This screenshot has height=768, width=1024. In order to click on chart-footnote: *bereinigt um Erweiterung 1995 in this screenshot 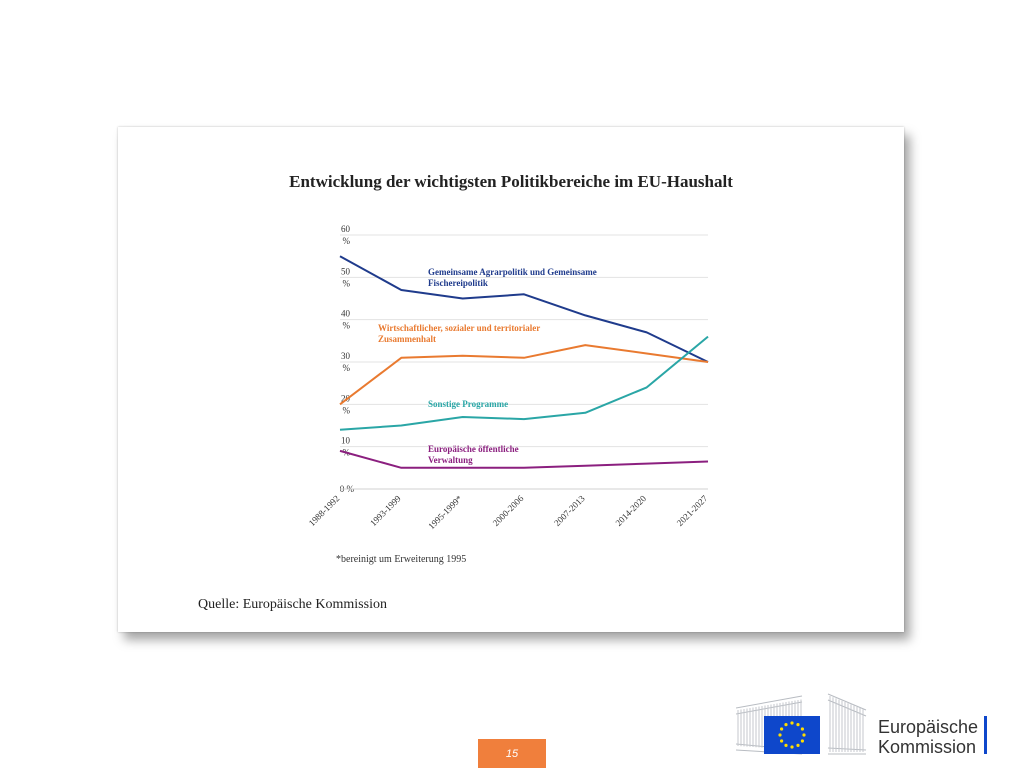, I will do `click(401, 559)`.